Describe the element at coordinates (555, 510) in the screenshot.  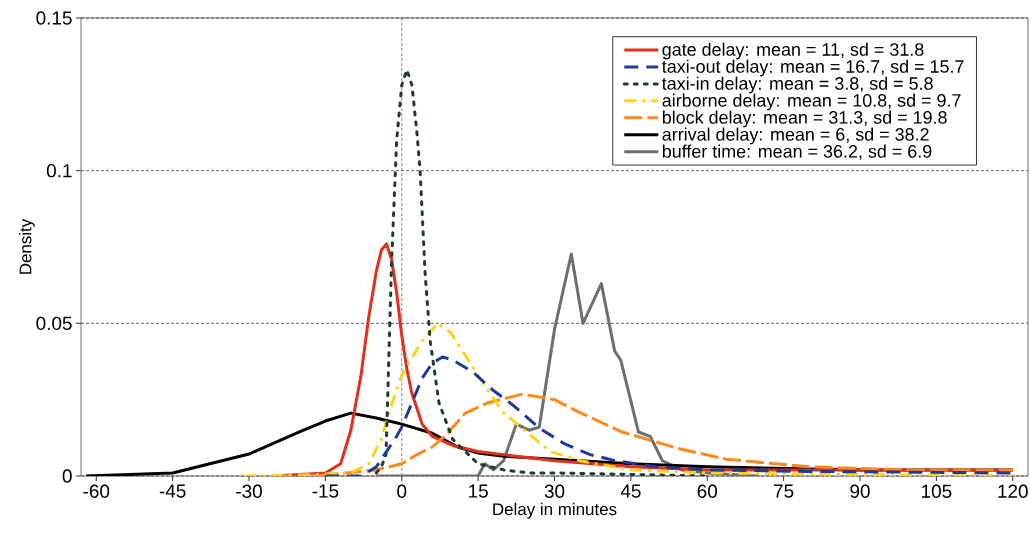
I see `x-axis-title: Delay in minutes` at that location.